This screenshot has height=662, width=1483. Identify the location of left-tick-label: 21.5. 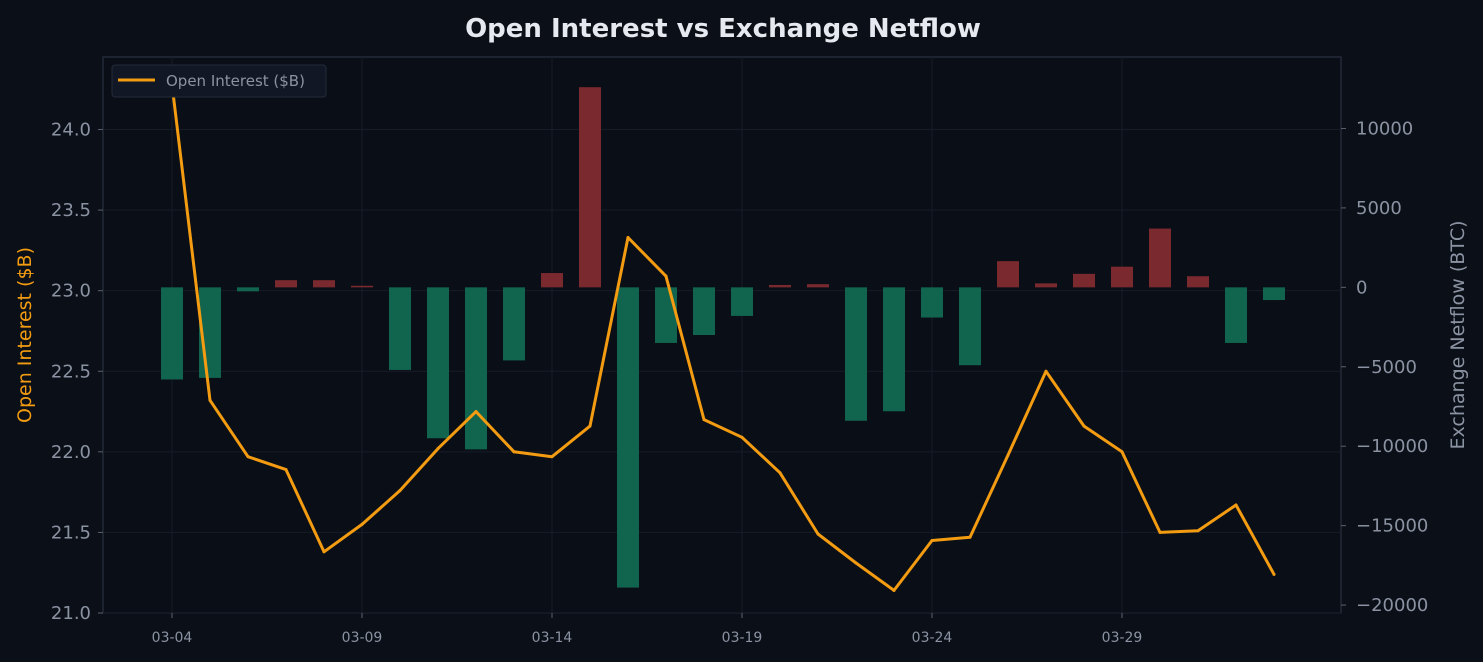
(71, 532).